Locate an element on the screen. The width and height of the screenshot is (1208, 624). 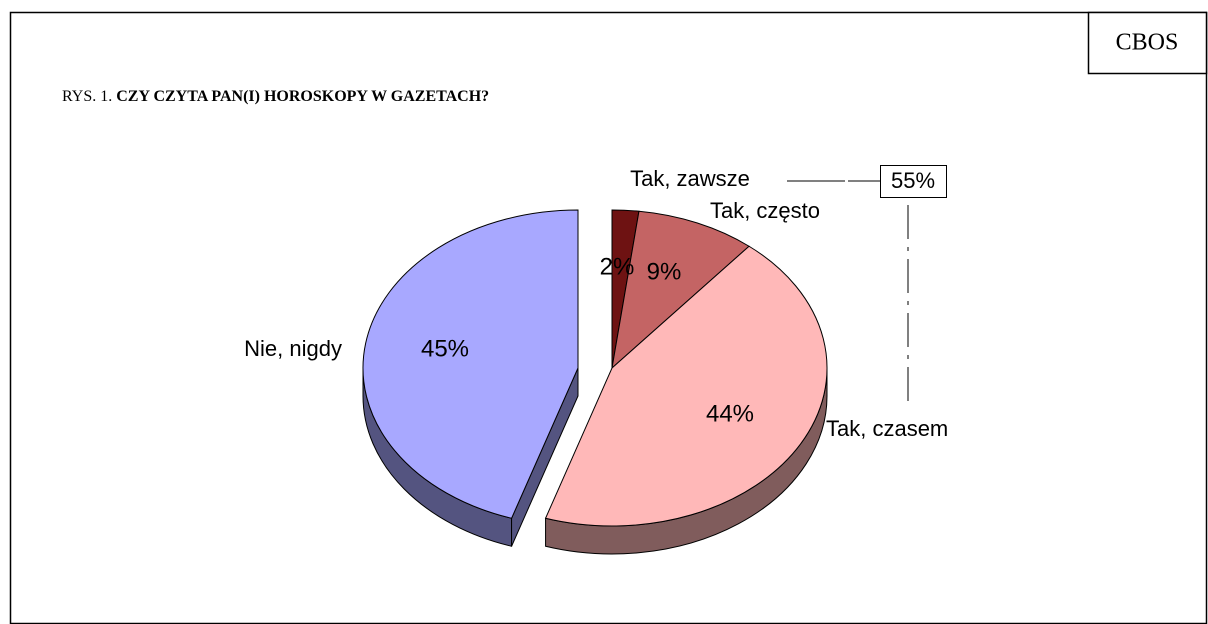
figure-label: RYS. 1. is located at coordinates (87, 96).